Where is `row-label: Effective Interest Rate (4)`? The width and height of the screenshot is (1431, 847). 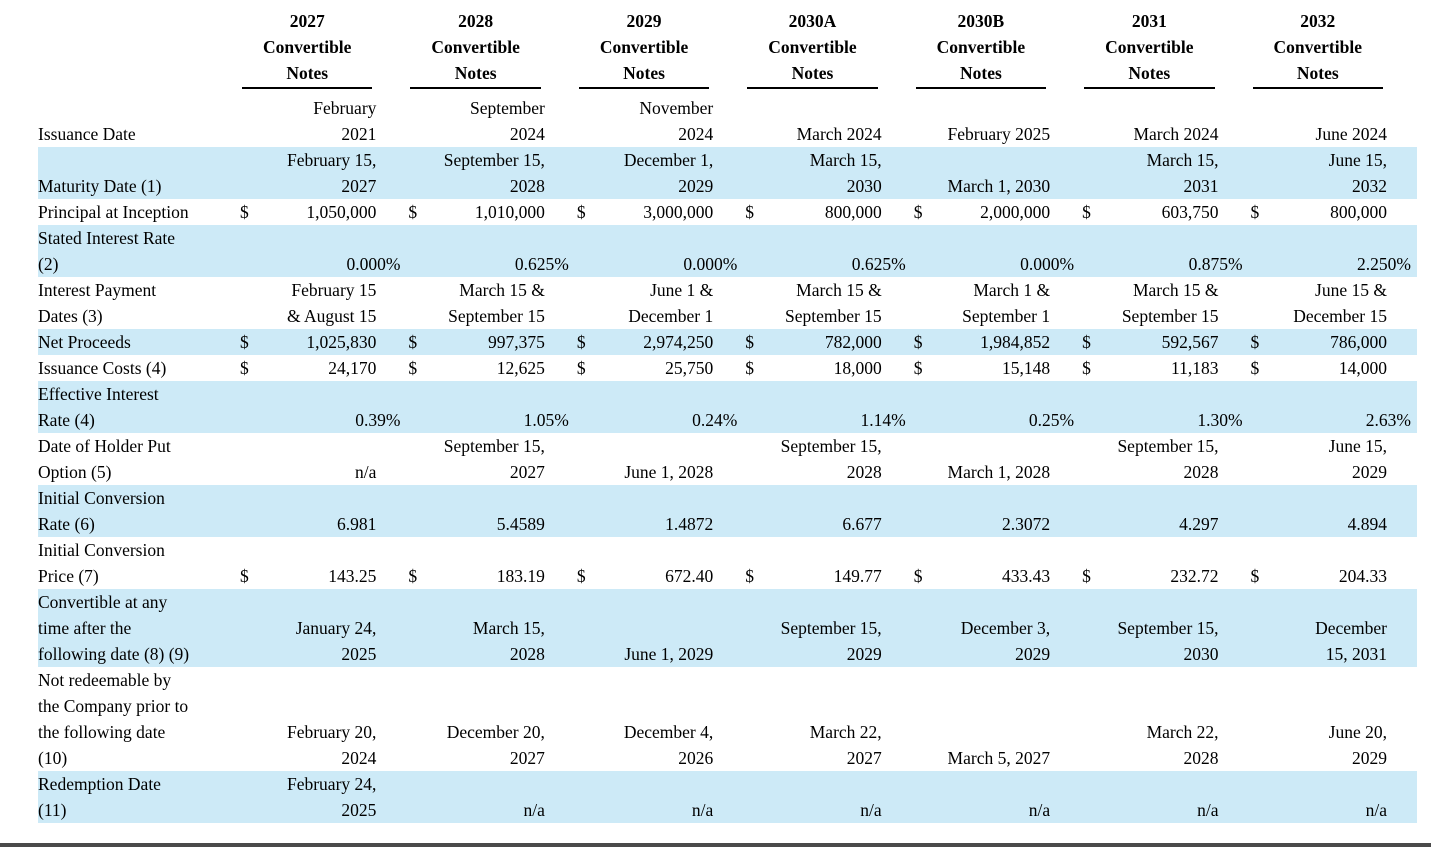 row-label: Effective Interest Rate (4) is located at coordinates (98, 407).